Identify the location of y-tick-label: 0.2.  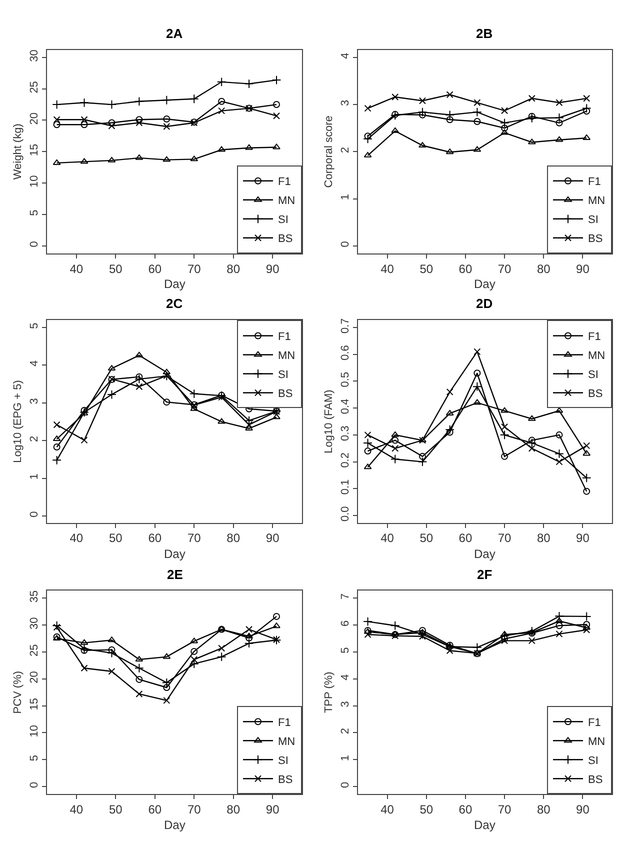
(346, 460).